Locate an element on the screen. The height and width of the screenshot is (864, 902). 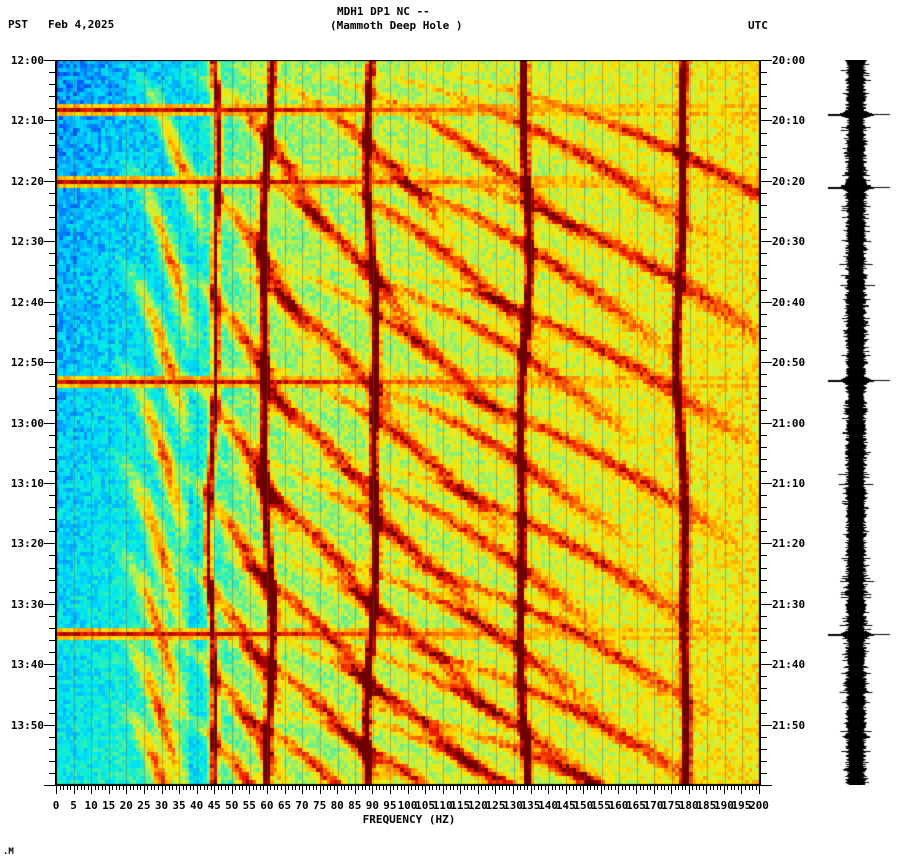
freq-label: 145 is located at coordinates (565, 805).